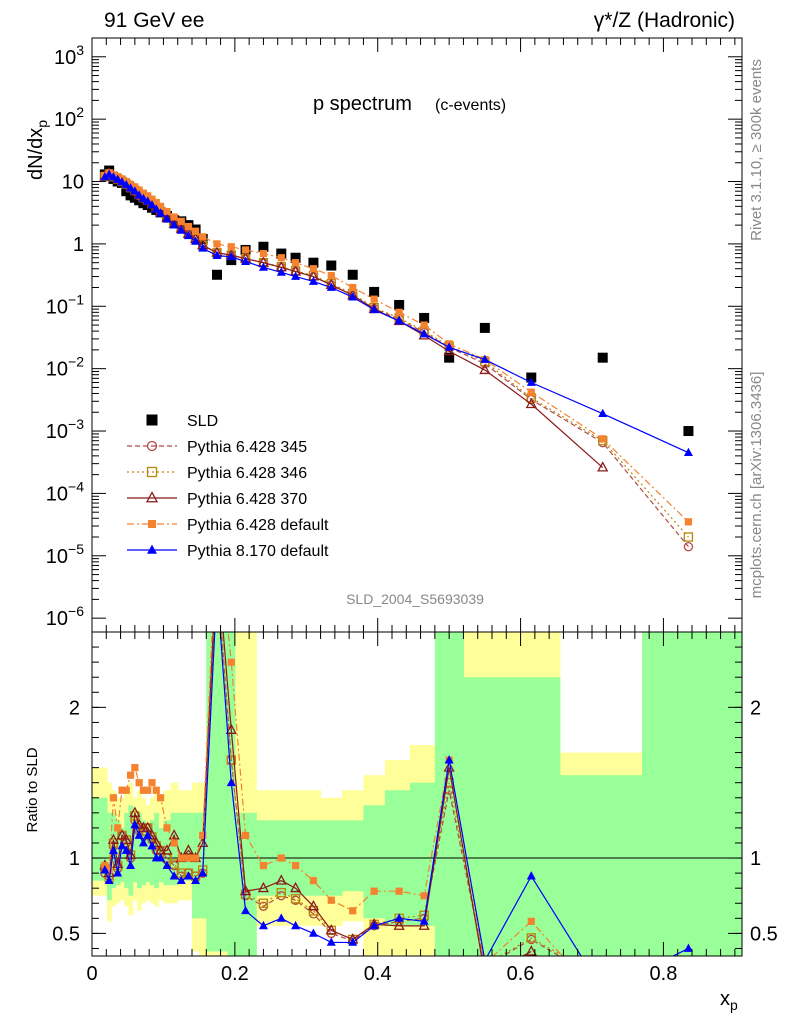  What do you see at coordinates (664, 20) in the screenshot?
I see `header-right: γ*/Z (Hadronic)` at bounding box center [664, 20].